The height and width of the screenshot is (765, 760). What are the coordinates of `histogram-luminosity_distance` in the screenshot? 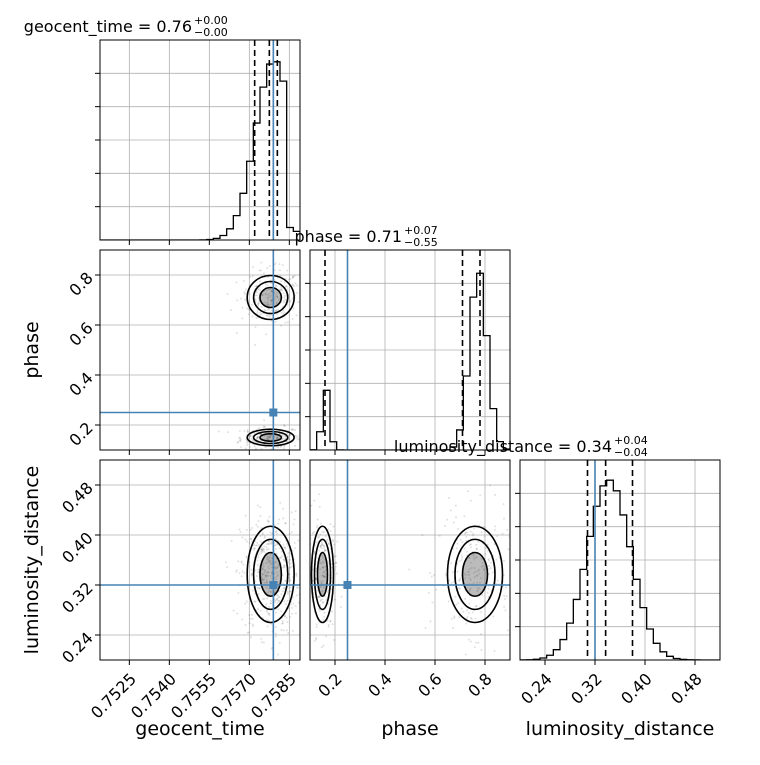 It's located at (620, 569).